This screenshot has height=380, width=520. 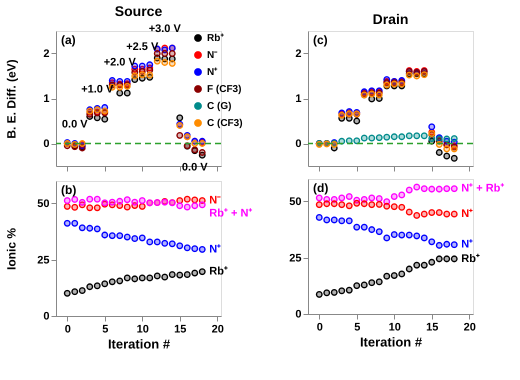 I want to click on y-axis-title: B. E. Diff. (eV), so click(x=11, y=99).